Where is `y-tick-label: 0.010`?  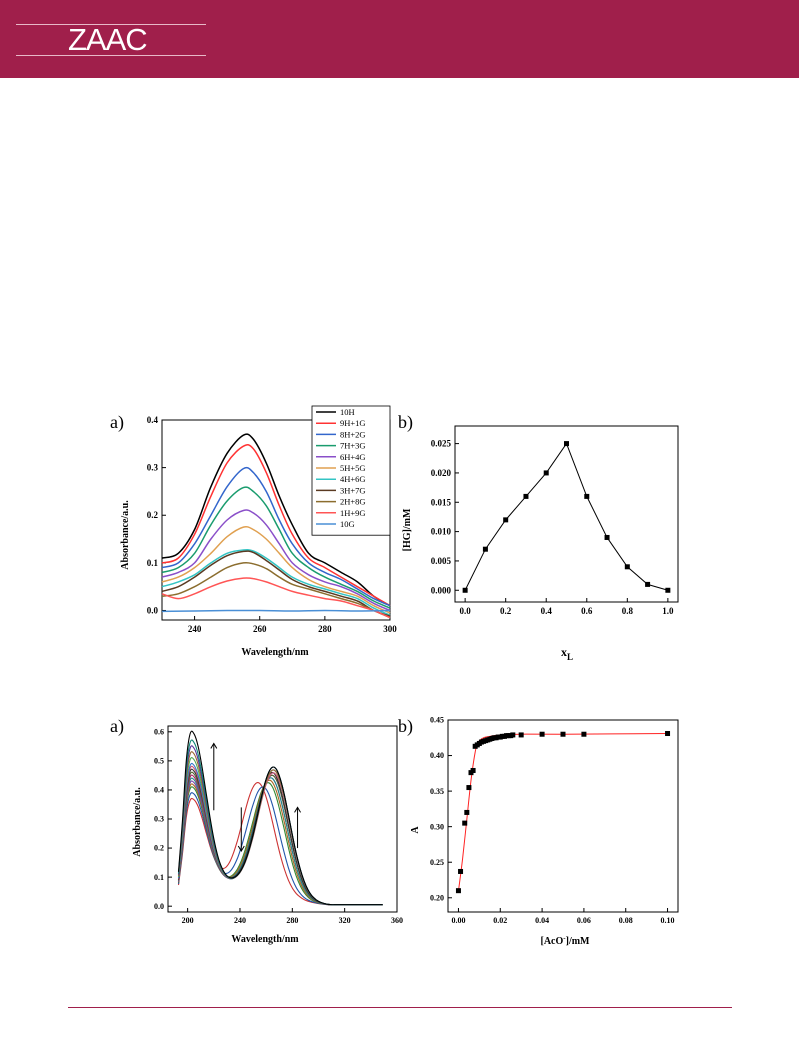 y-tick-label: 0.010 is located at coordinates (441, 532).